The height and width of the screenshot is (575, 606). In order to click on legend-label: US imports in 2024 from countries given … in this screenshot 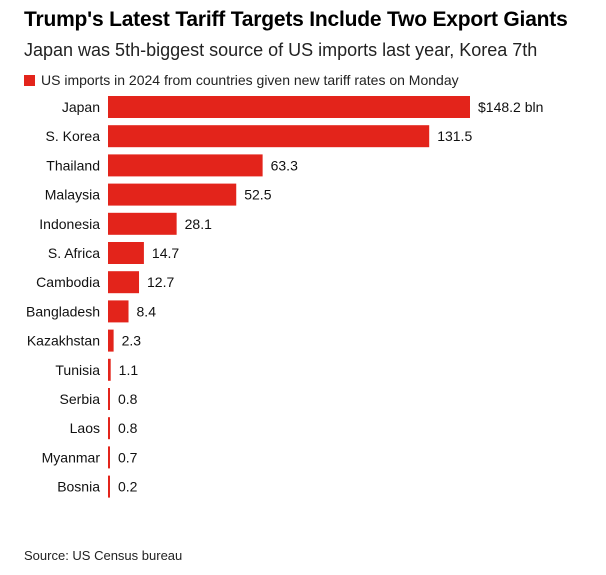, I will do `click(250, 80)`.